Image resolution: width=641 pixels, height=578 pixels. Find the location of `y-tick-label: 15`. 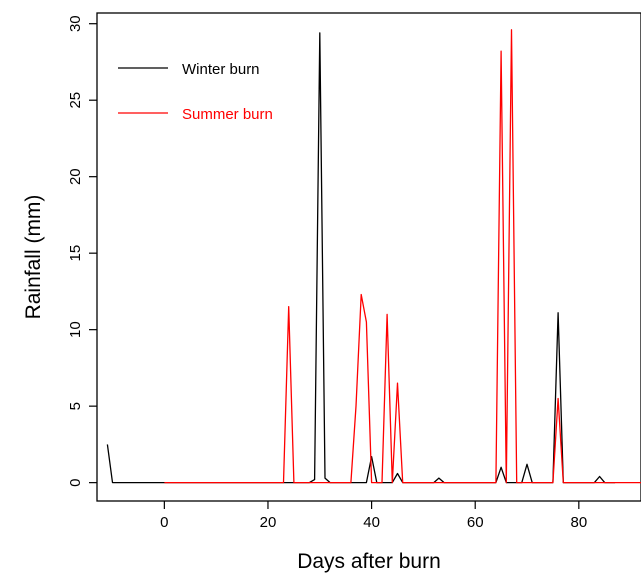

y-tick-label: 15 is located at coordinates (75, 253).